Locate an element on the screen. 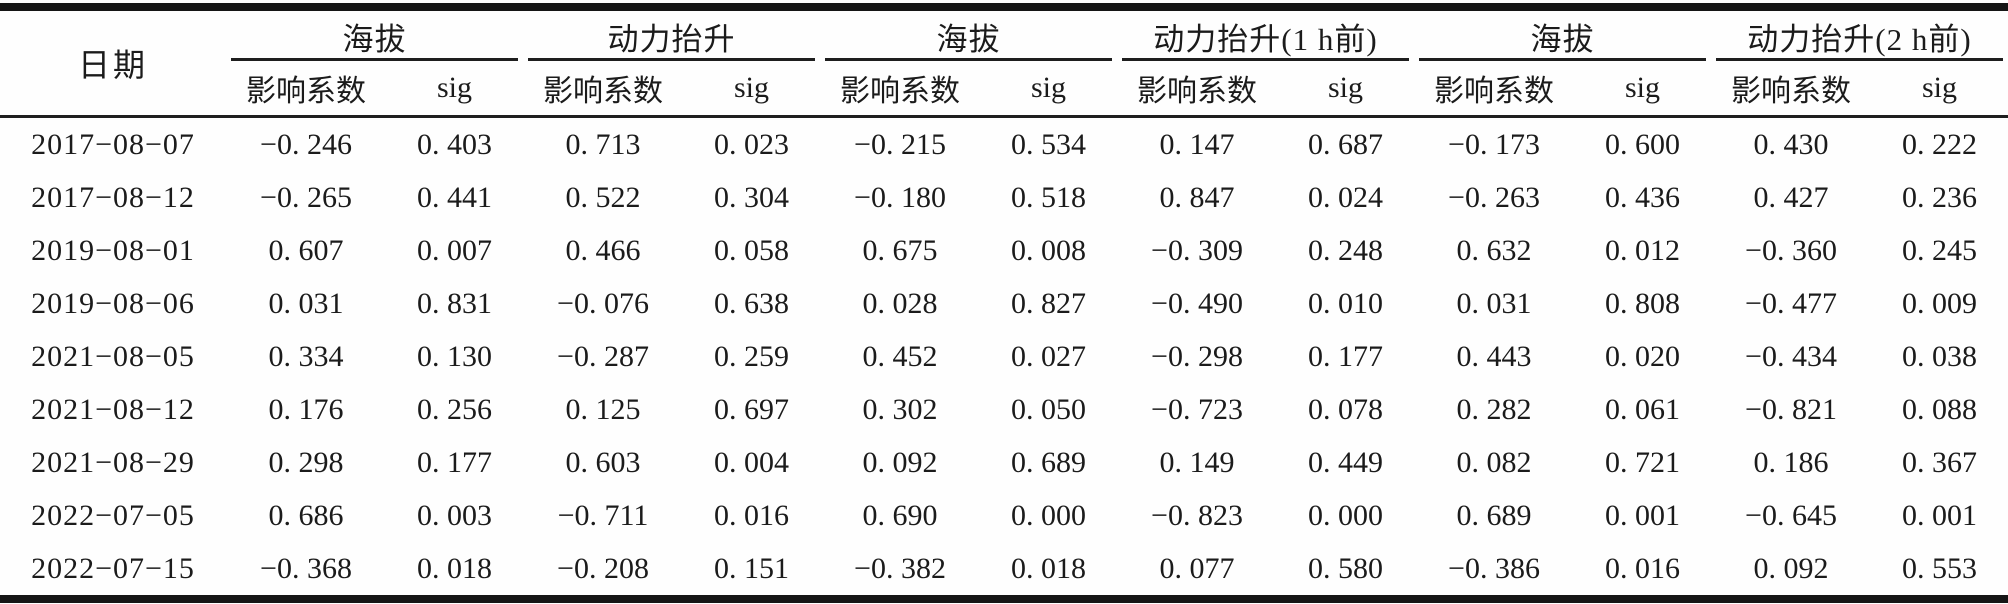 The width and height of the screenshot is (2008, 604). coefficient-cell: 0. 302 is located at coordinates (900, 409).